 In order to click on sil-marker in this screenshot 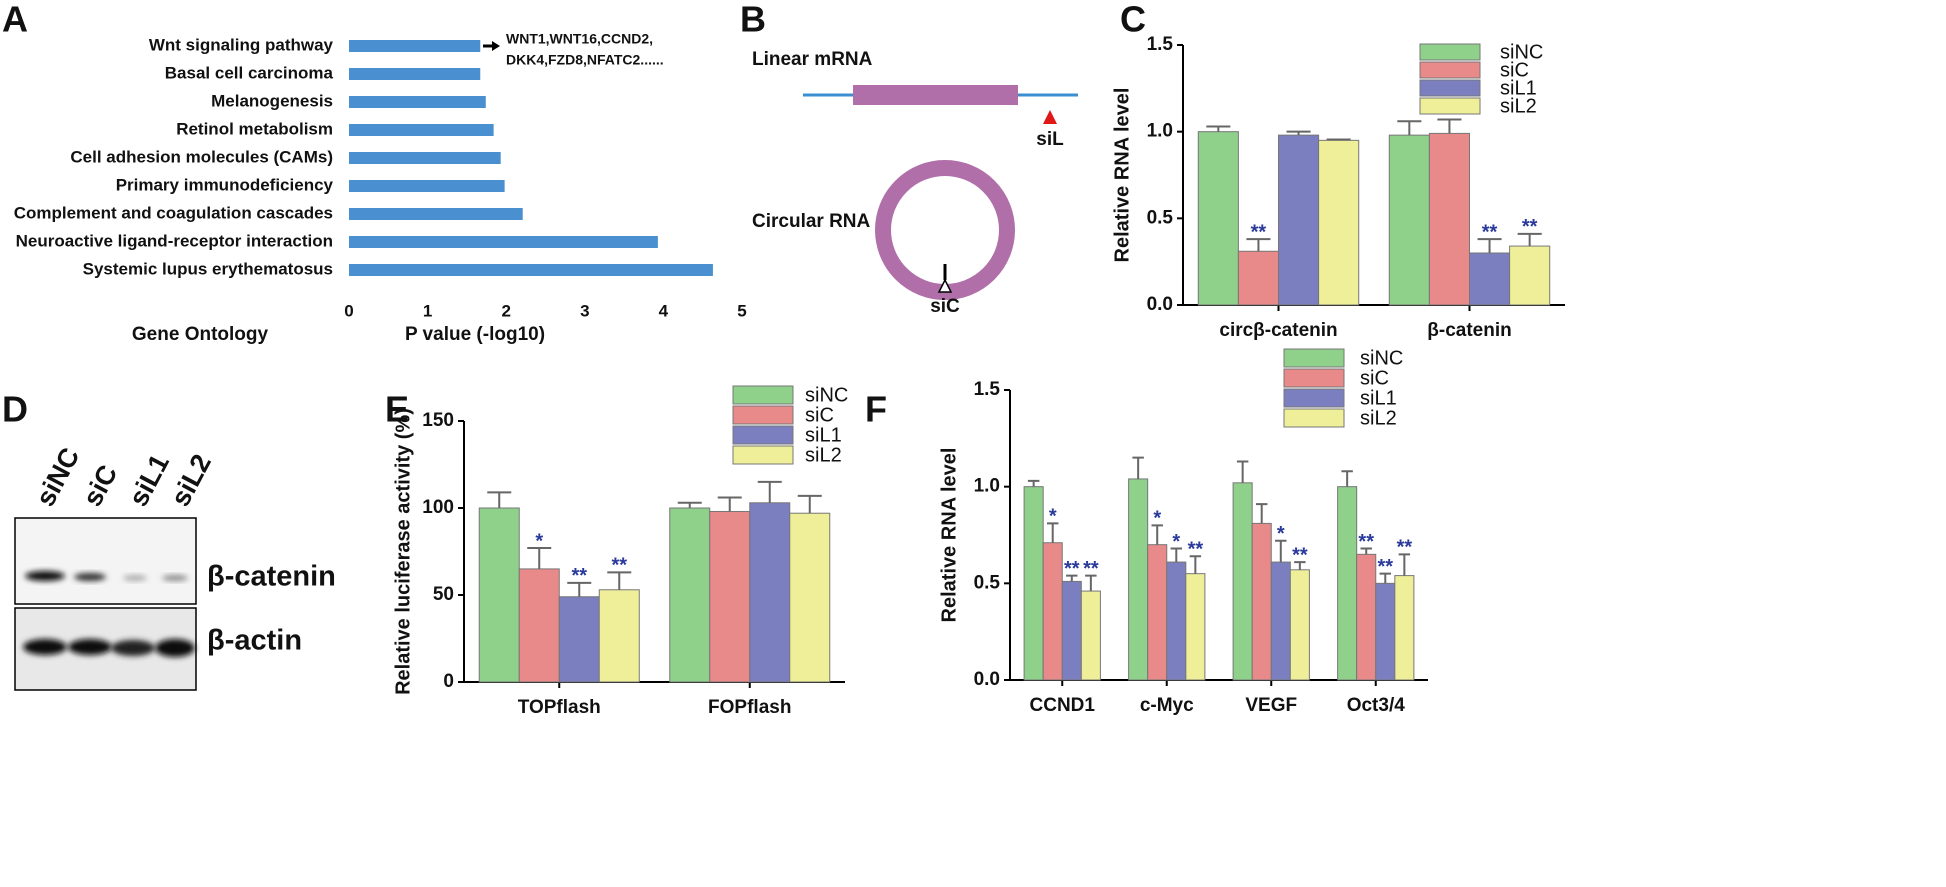, I will do `click(1050, 117)`.